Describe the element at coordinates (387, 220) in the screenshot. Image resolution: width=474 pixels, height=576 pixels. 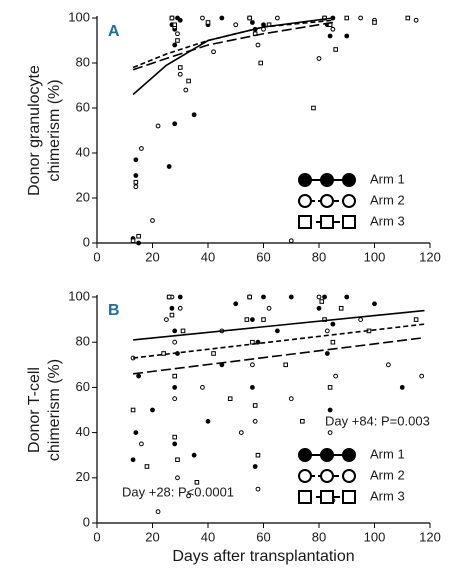
I see `legend-label: Arm 3` at that location.